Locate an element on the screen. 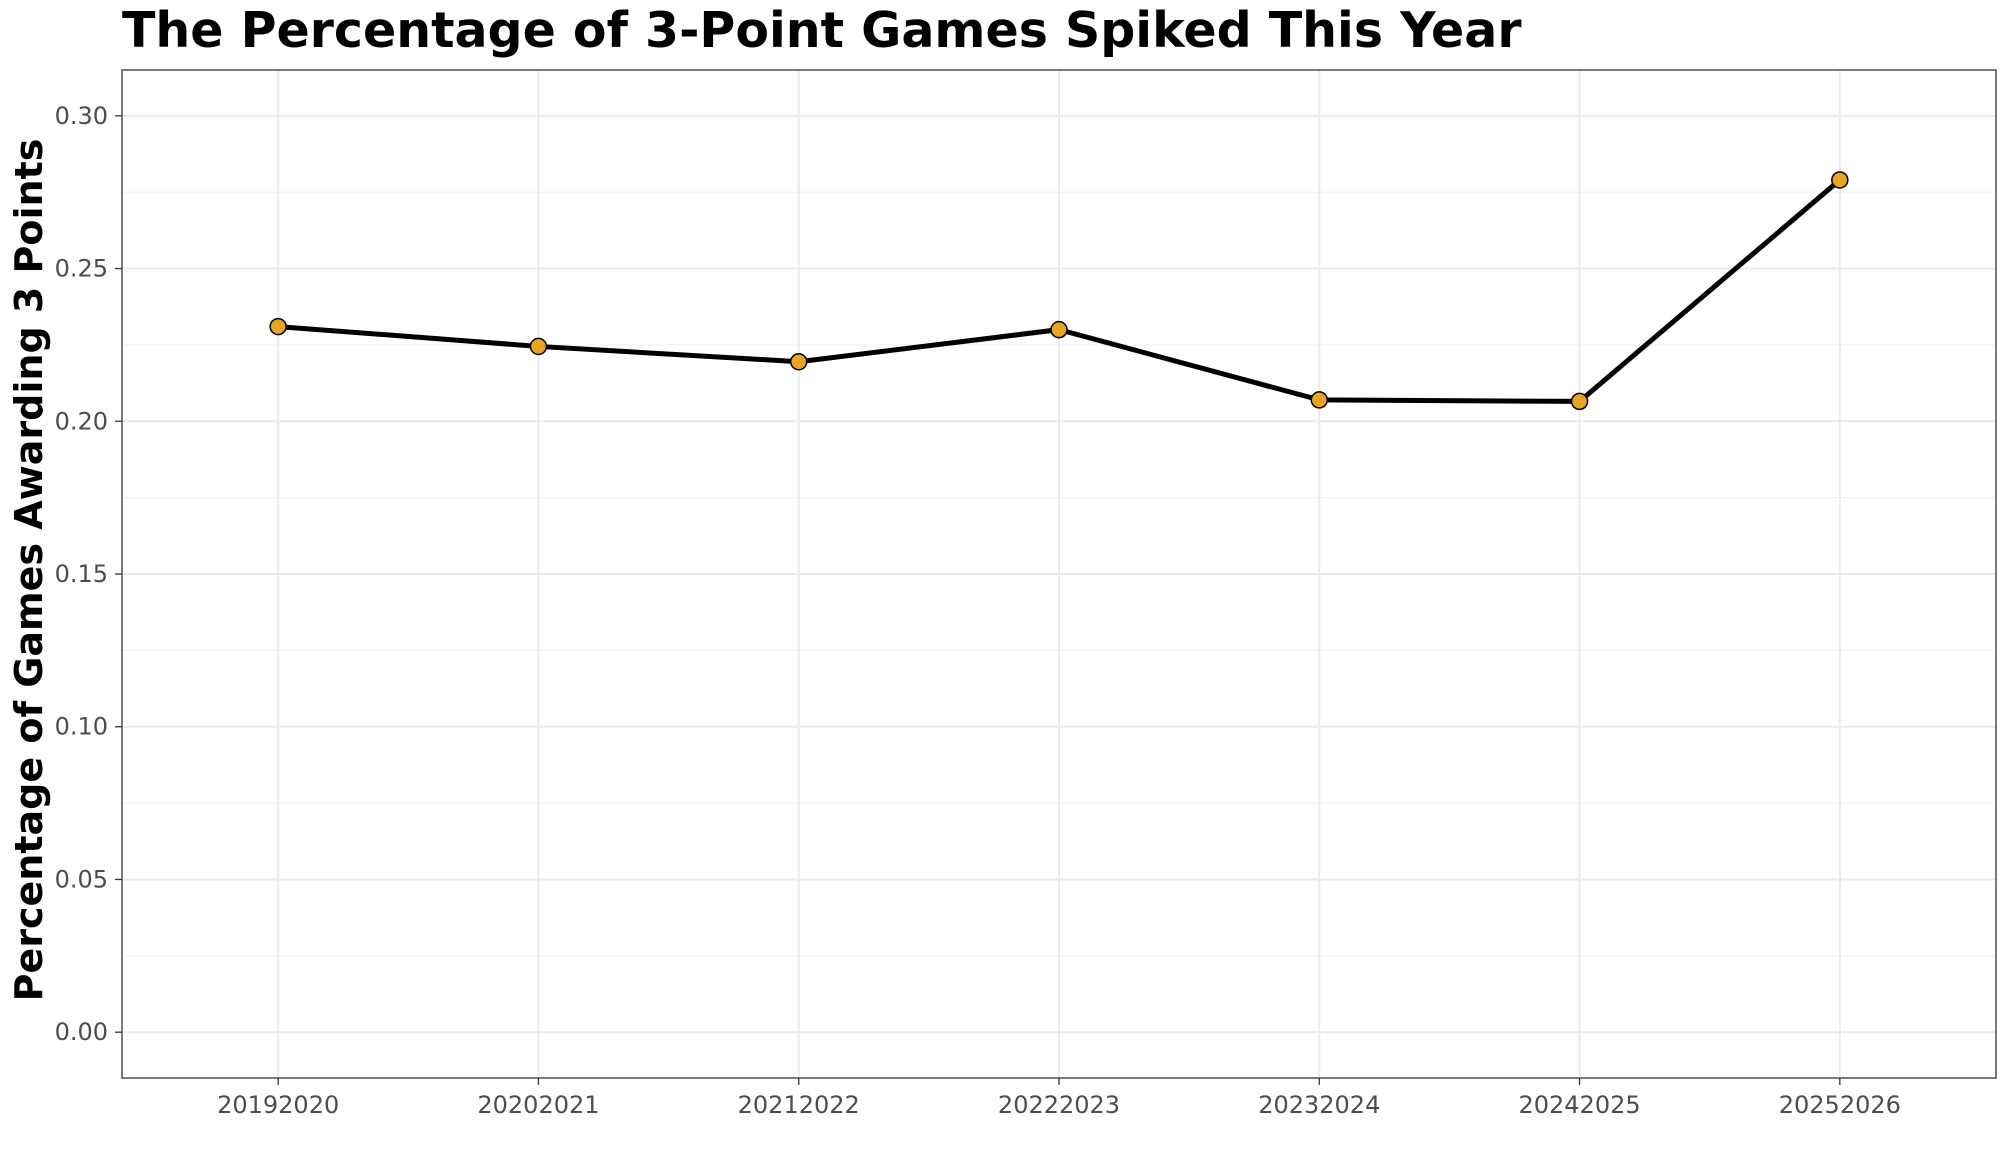  y-tick-label: 0.00 is located at coordinates (81, 1032).